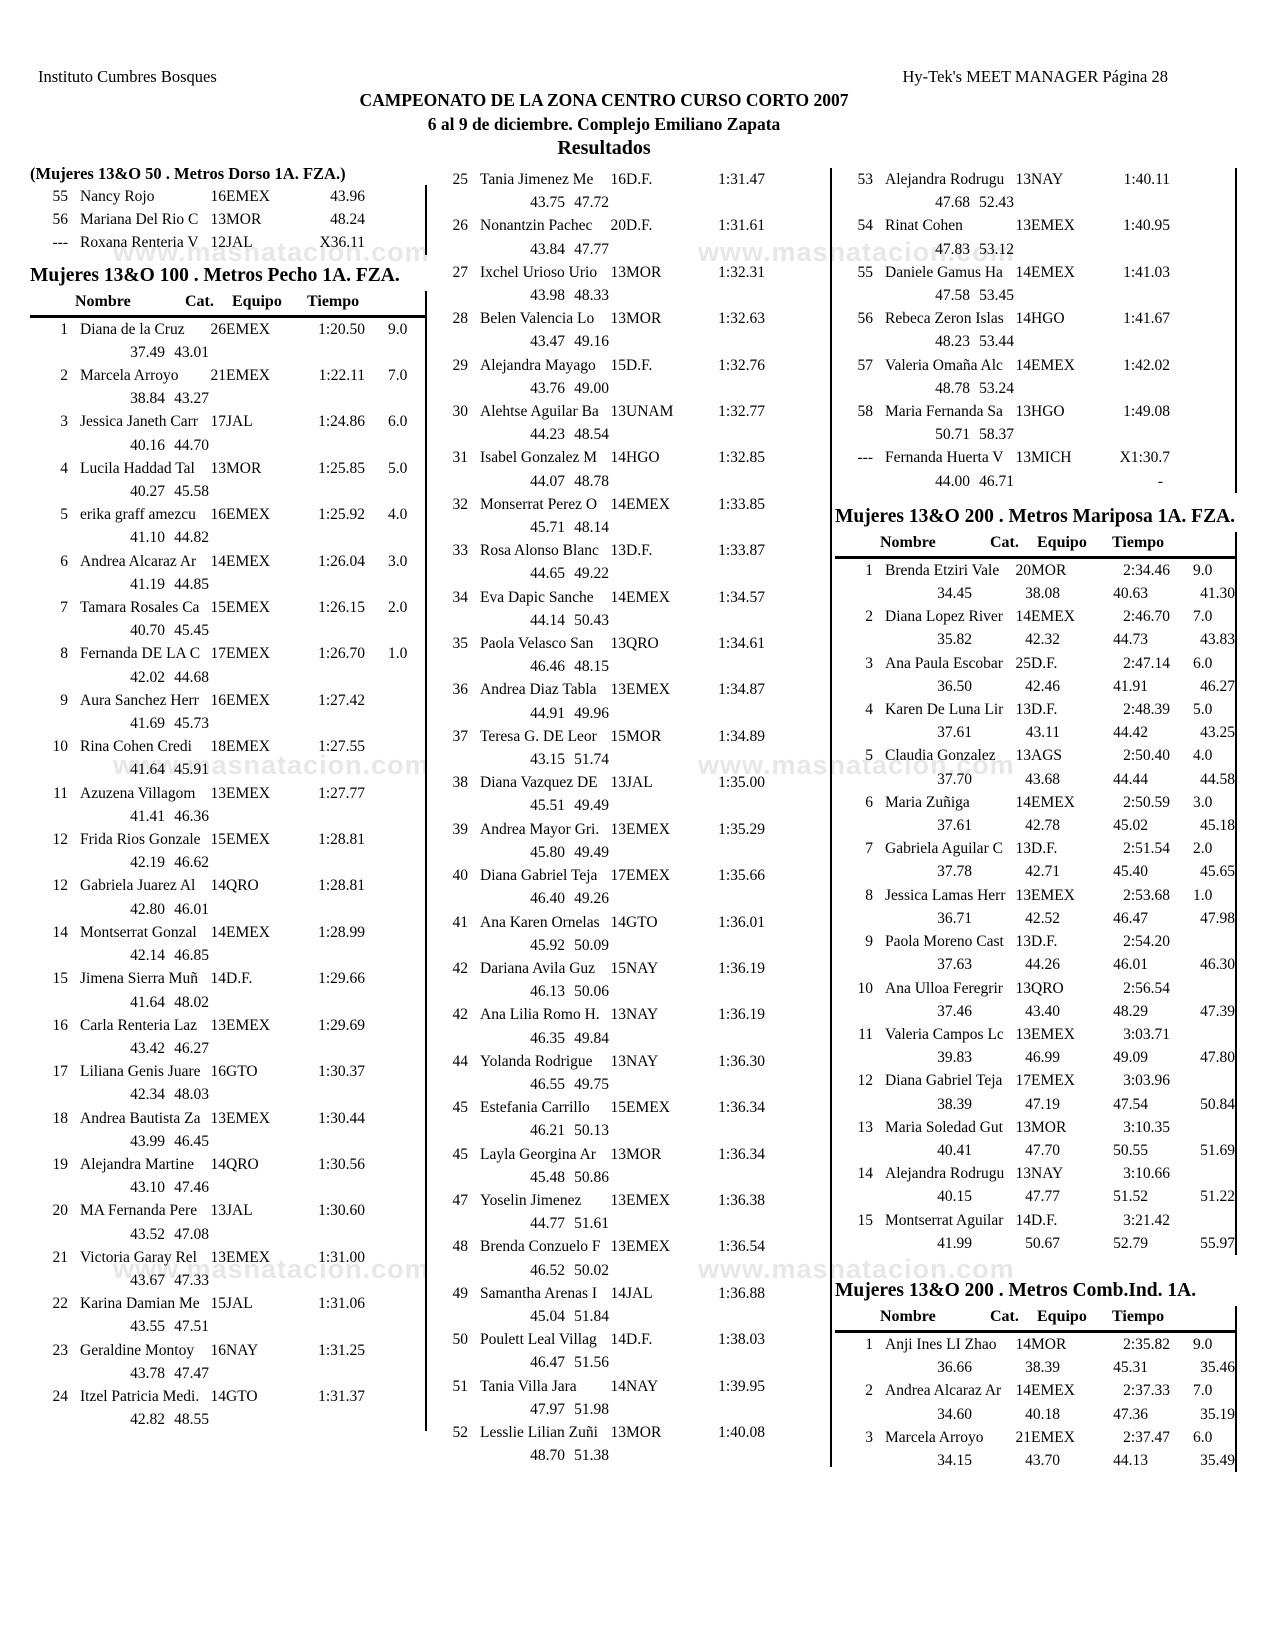 This screenshot has width=1275, height=1650. I want to click on split-time: 34.45, so click(954, 594).